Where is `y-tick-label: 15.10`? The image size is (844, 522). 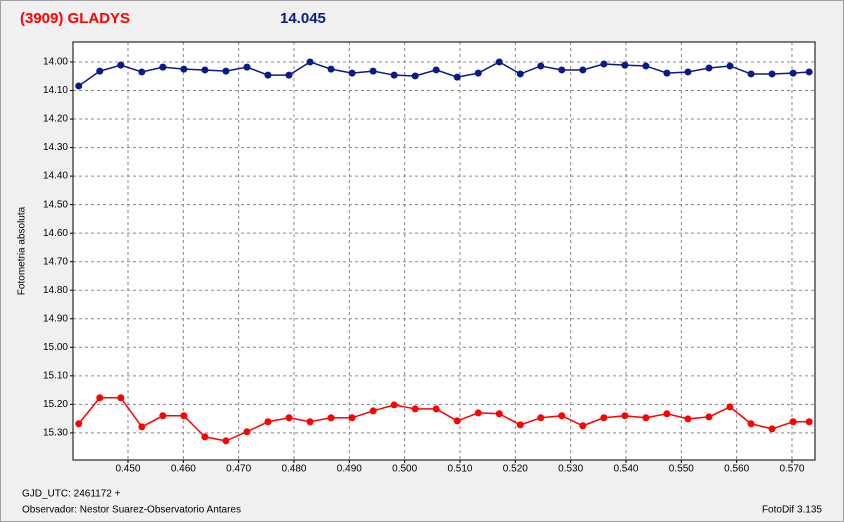 y-tick-label: 15.10 is located at coordinates (55, 375).